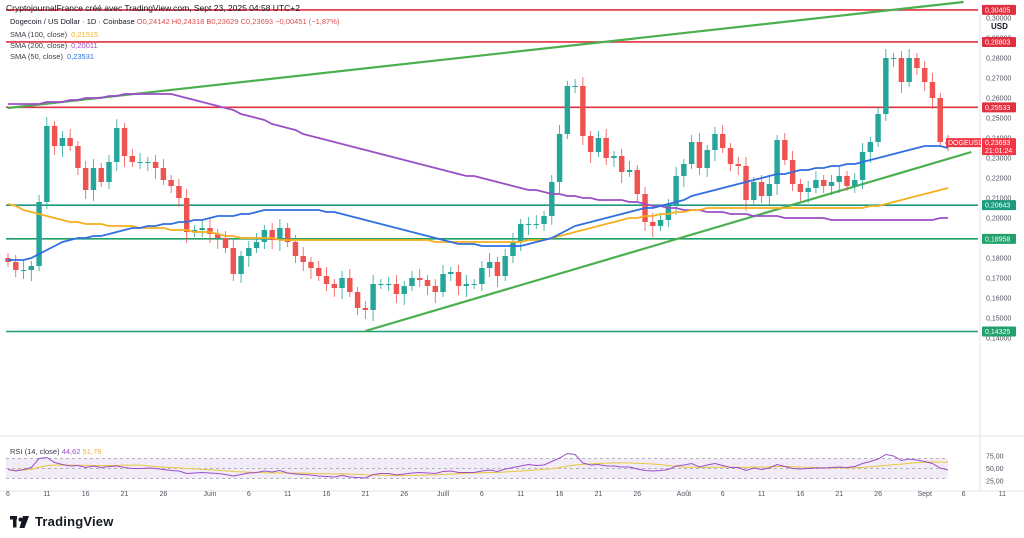  I want to click on price-tick-label: 0,20000, so click(998, 219).